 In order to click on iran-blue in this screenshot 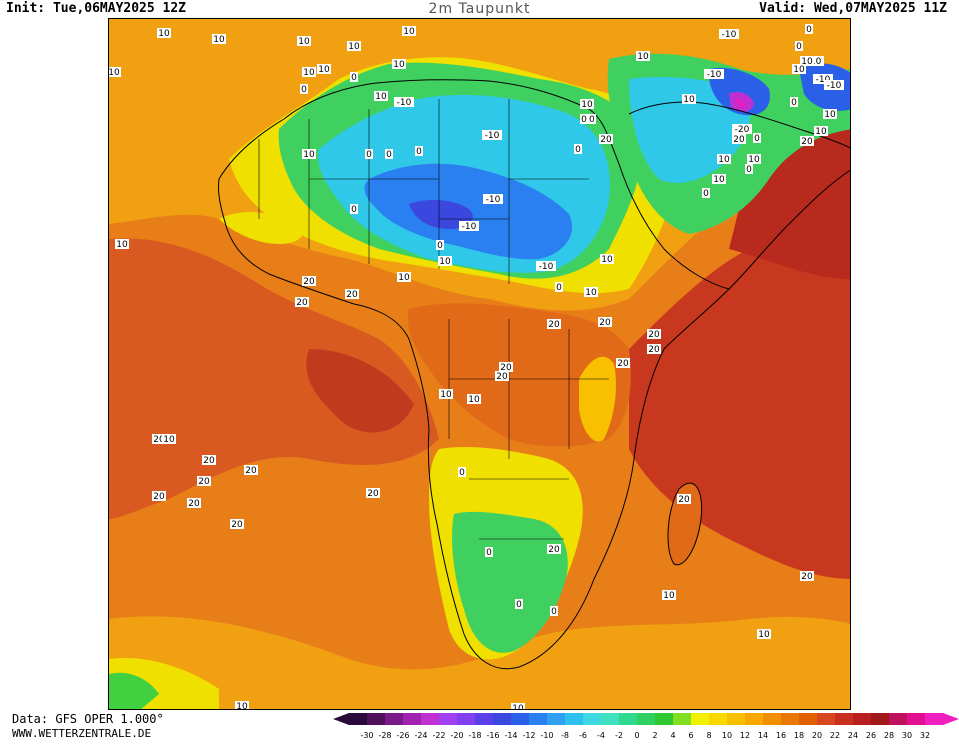, I will do `click(739, 91)`.